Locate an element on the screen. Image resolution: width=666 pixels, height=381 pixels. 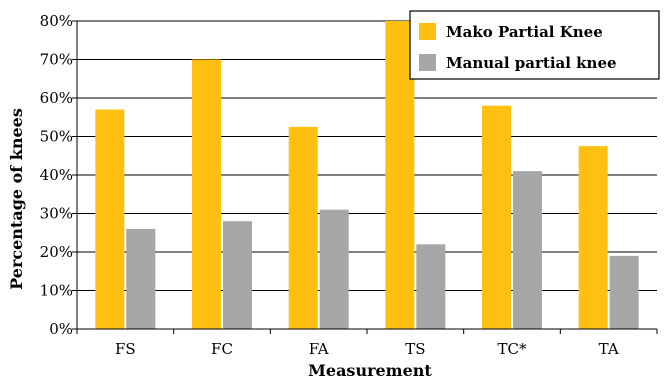
bar-manual-fc is located at coordinates (237, 275).